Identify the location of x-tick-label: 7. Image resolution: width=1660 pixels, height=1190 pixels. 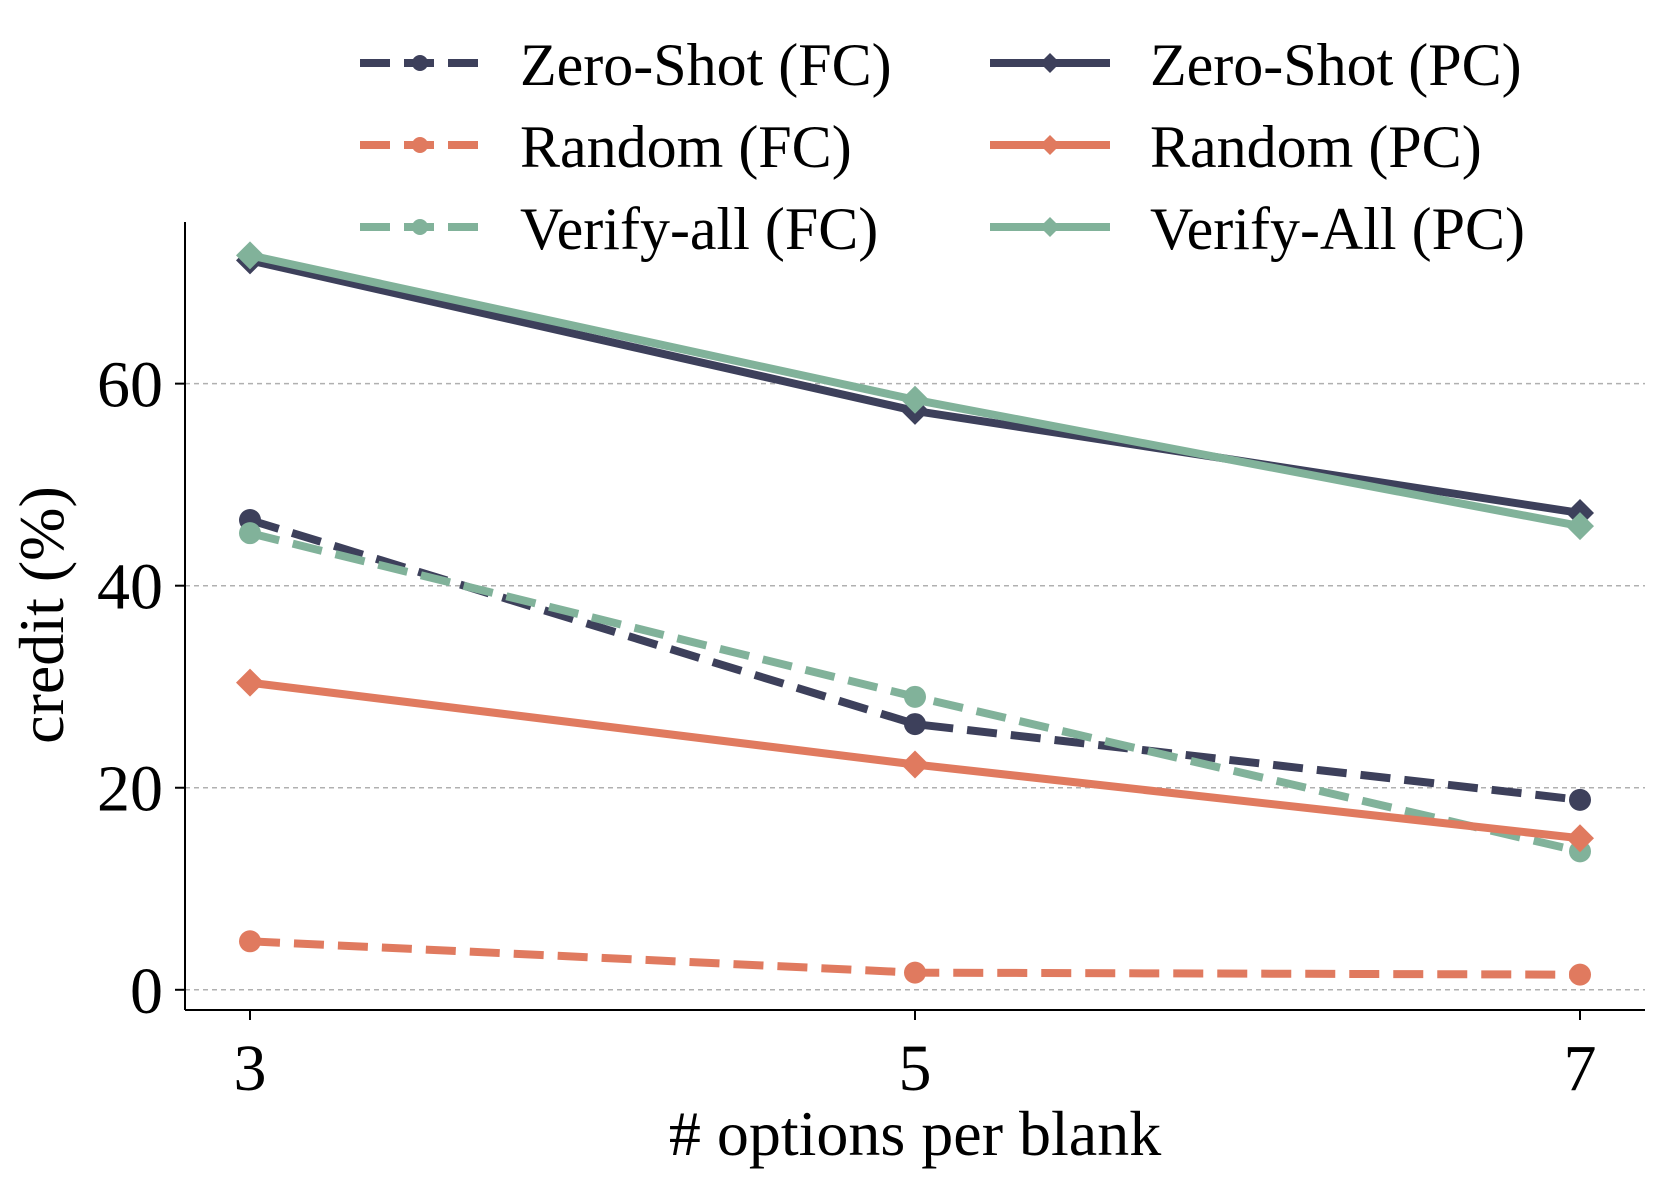
(1580, 1068).